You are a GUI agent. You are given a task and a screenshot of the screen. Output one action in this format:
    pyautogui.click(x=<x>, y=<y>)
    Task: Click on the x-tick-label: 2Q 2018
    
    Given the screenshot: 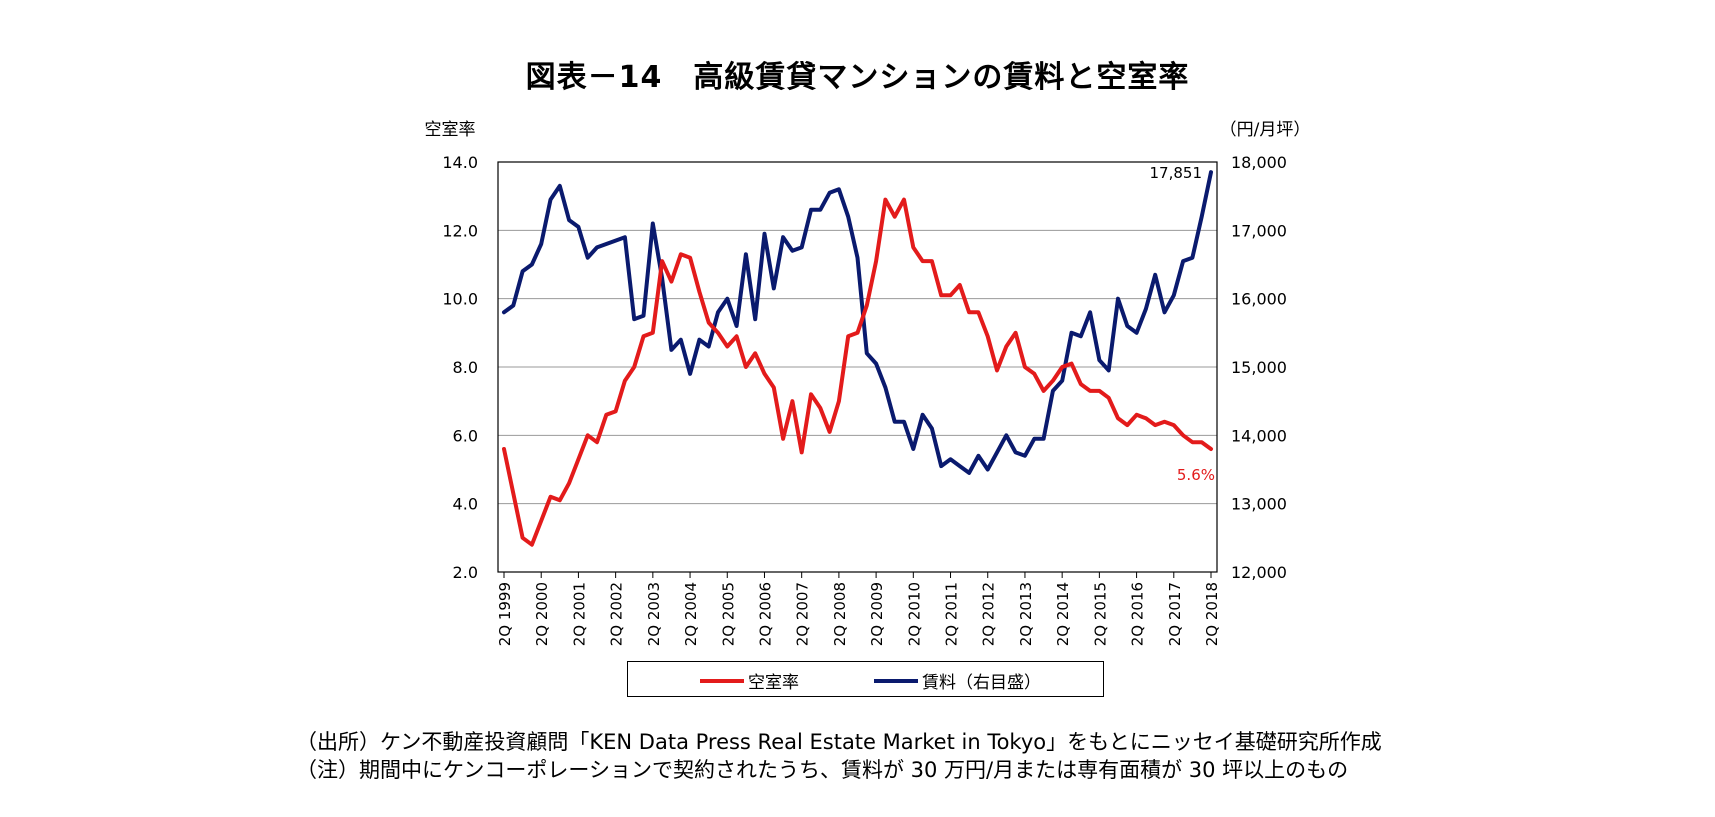 What is the action you would take?
    pyautogui.click(x=1212, y=614)
    